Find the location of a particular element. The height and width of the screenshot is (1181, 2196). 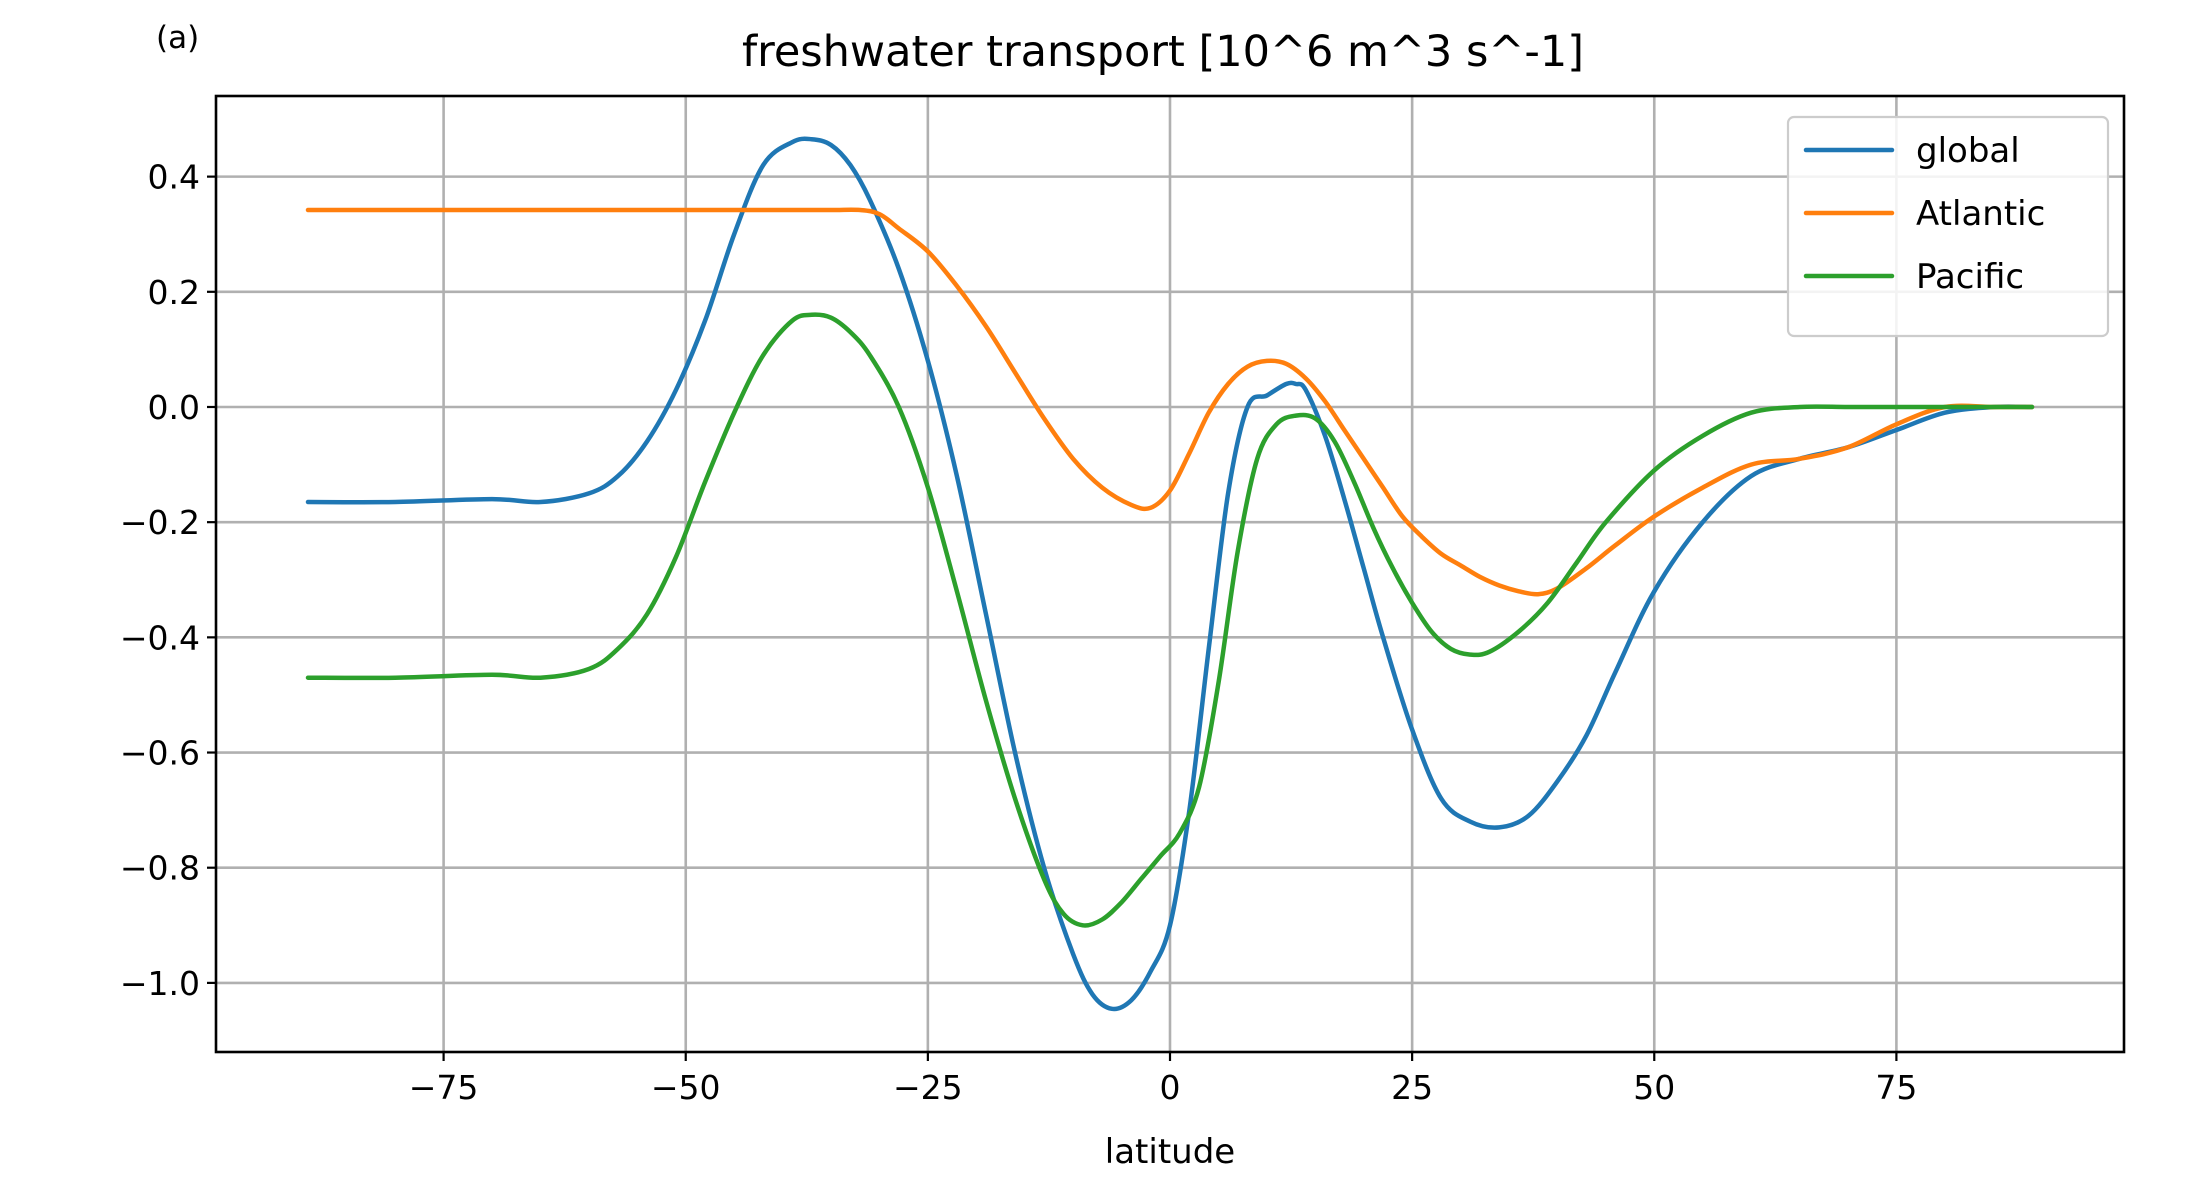

x-tick-label: −25 is located at coordinates (928, 1087).